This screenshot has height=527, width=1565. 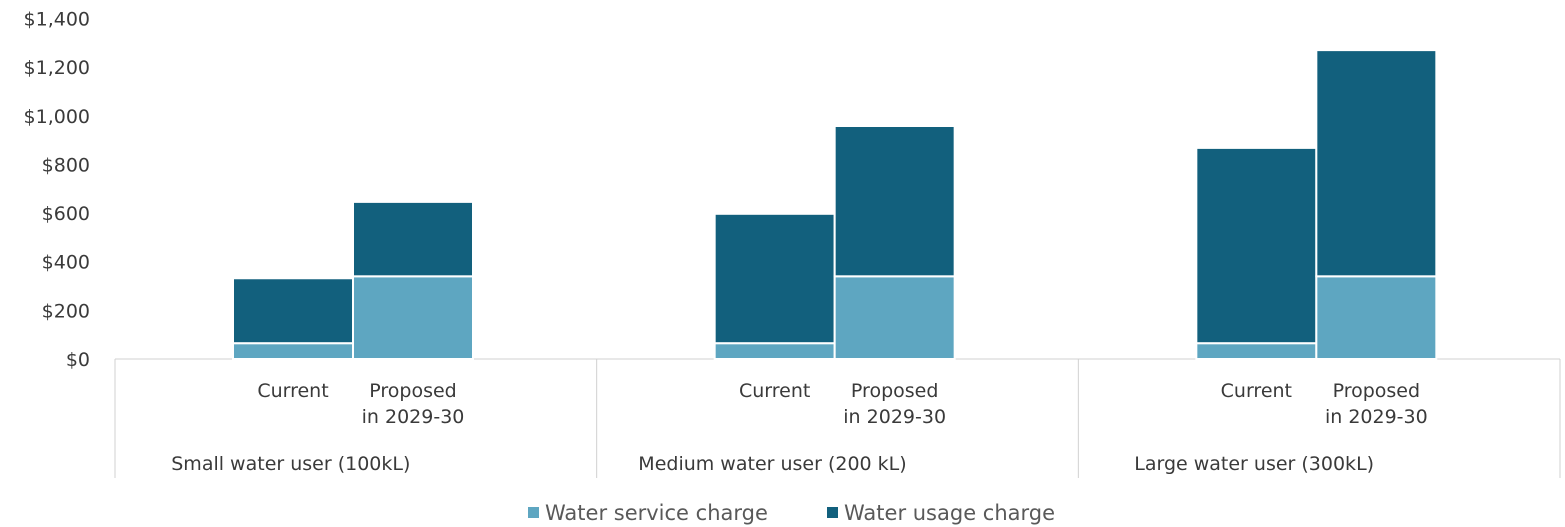 I want to click on group-label: Large water user (300kL), so click(x=1254, y=464).